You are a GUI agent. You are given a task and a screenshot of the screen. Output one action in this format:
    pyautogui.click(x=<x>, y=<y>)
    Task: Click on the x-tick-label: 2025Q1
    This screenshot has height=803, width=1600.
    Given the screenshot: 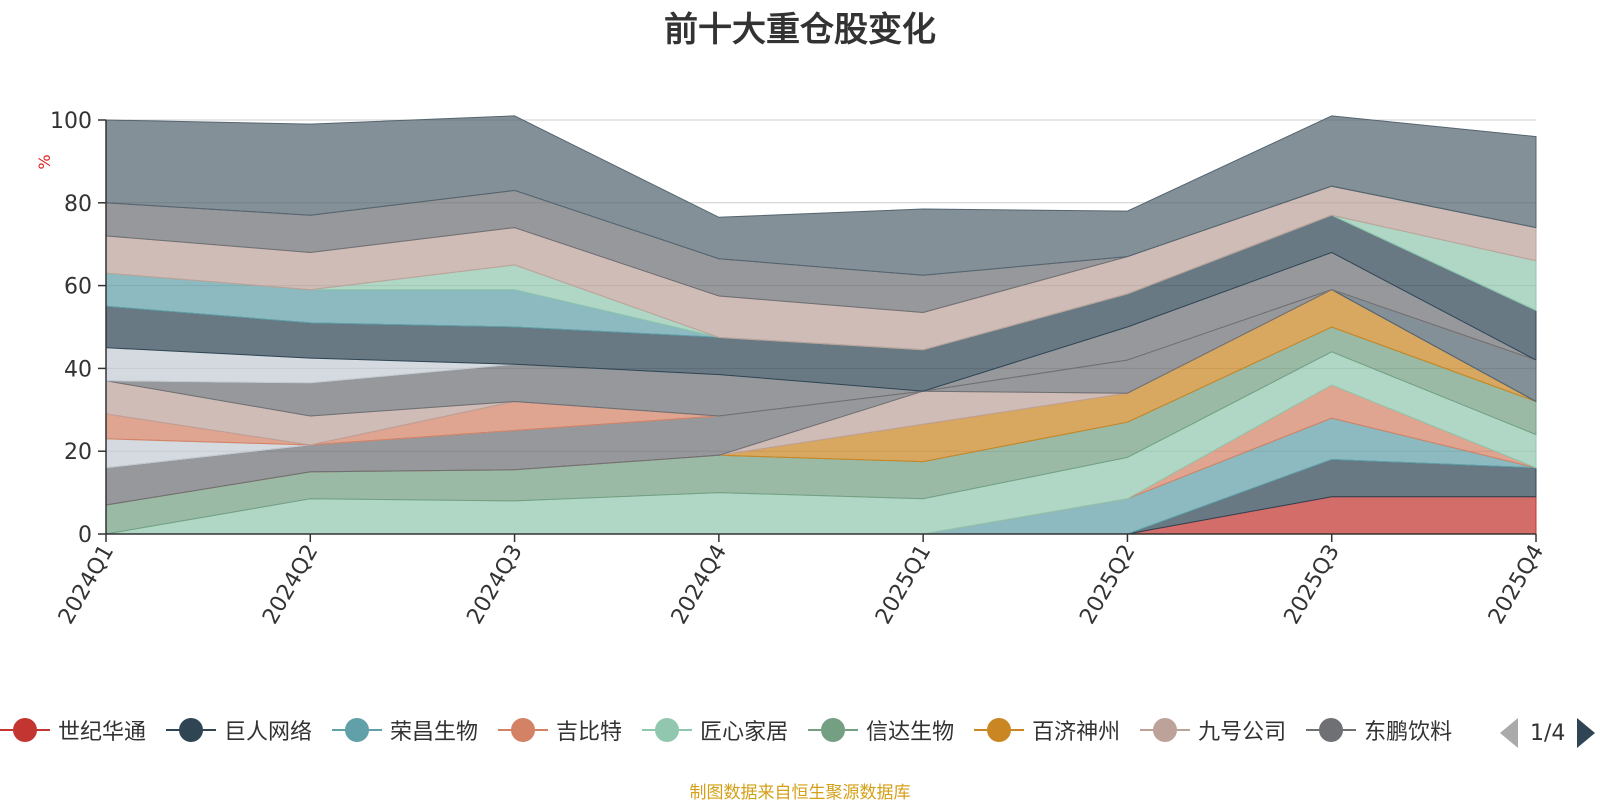 What is the action you would take?
    pyautogui.click(x=903, y=585)
    